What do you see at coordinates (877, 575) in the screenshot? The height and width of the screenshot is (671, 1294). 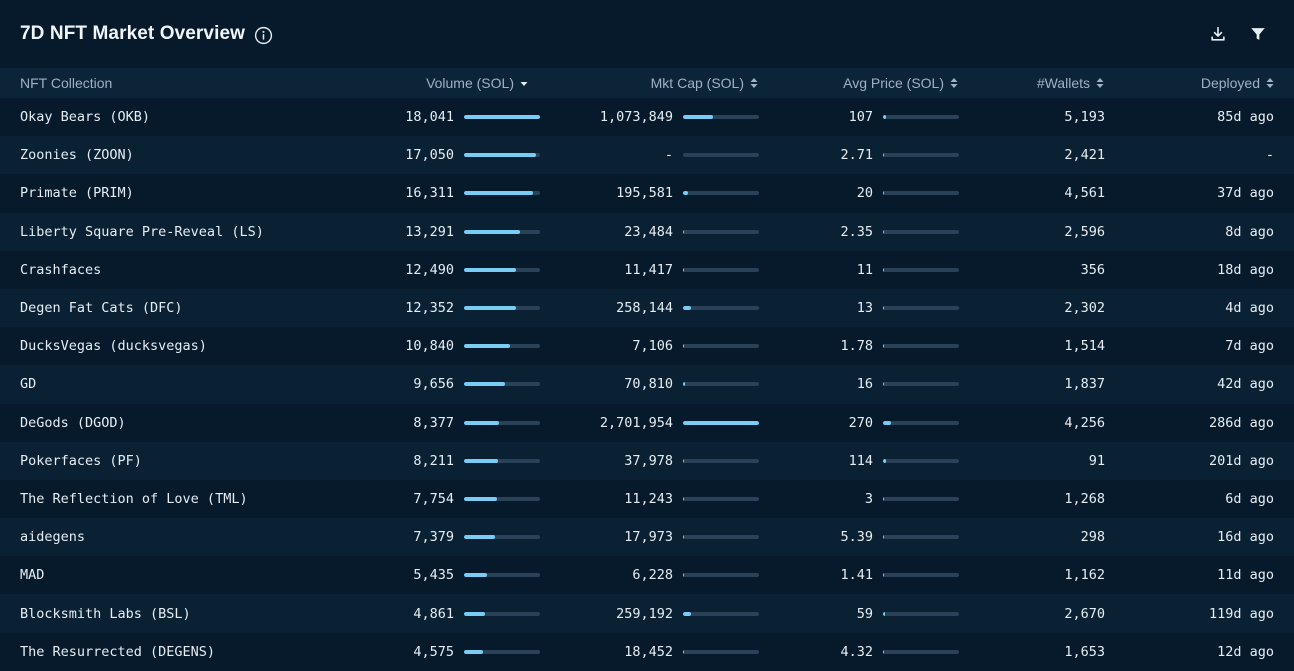 I see `cell-avg-price: 1.41` at bounding box center [877, 575].